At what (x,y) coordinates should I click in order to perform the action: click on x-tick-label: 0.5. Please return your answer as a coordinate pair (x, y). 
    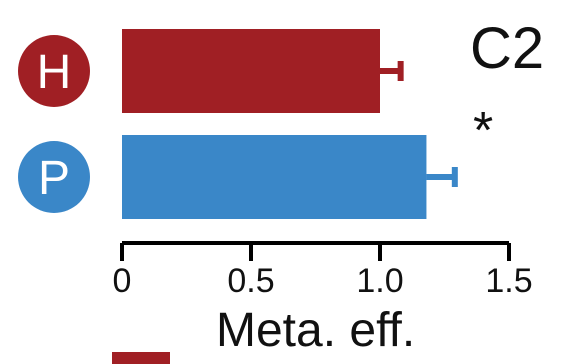
    Looking at the image, I should click on (250, 281).